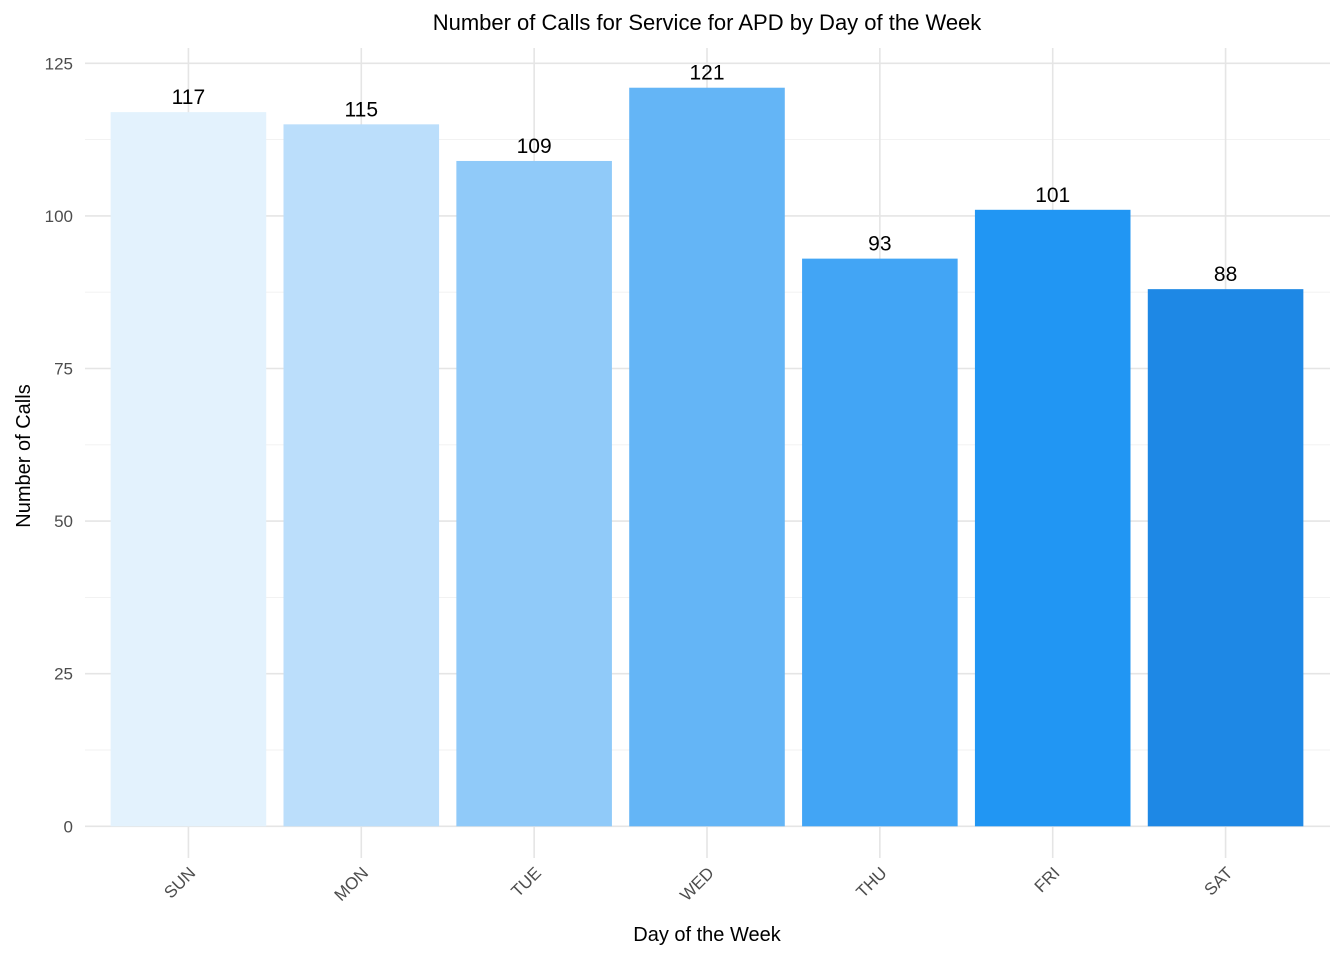  Describe the element at coordinates (63, 521) in the screenshot. I see `y-tick-label: 50` at that location.